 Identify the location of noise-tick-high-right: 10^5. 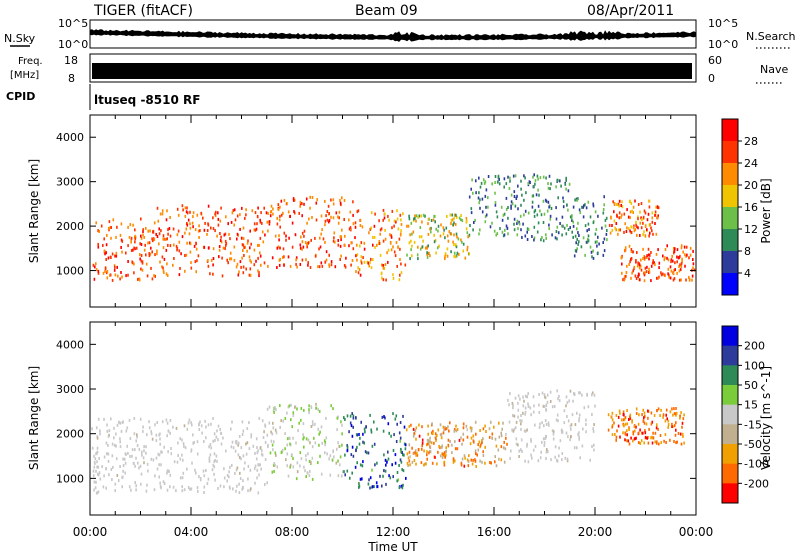
(723, 23).